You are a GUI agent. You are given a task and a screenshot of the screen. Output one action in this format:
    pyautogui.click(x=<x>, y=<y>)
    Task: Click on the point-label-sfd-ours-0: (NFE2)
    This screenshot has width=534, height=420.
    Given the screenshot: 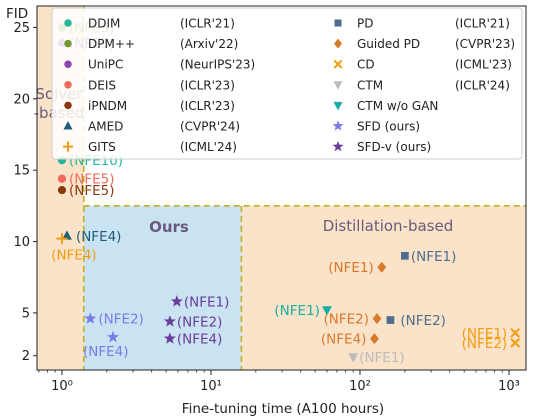 What is the action you would take?
    pyautogui.click(x=121, y=320)
    